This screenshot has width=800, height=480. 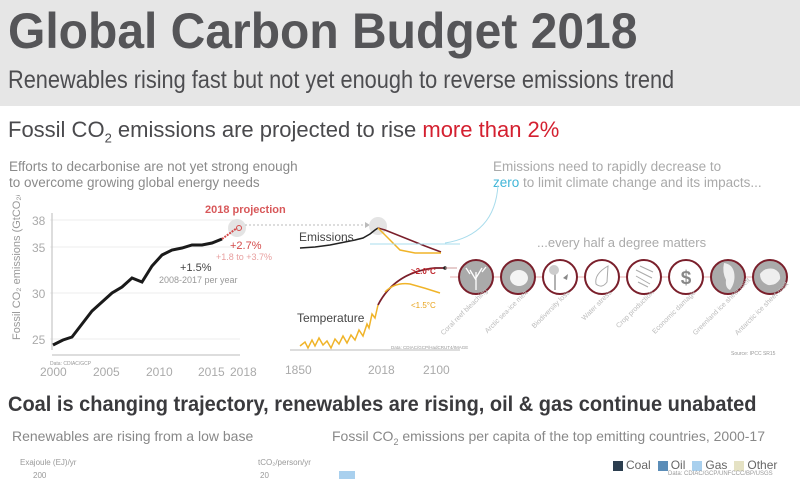 I want to click on svg-text: 38, so click(x=39, y=221).